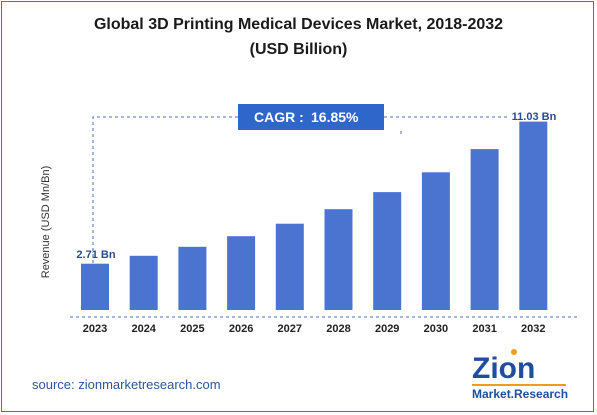 This screenshot has height=415, width=597. What do you see at coordinates (241, 329) in the screenshot?
I see `x-tick-label: 2026` at bounding box center [241, 329].